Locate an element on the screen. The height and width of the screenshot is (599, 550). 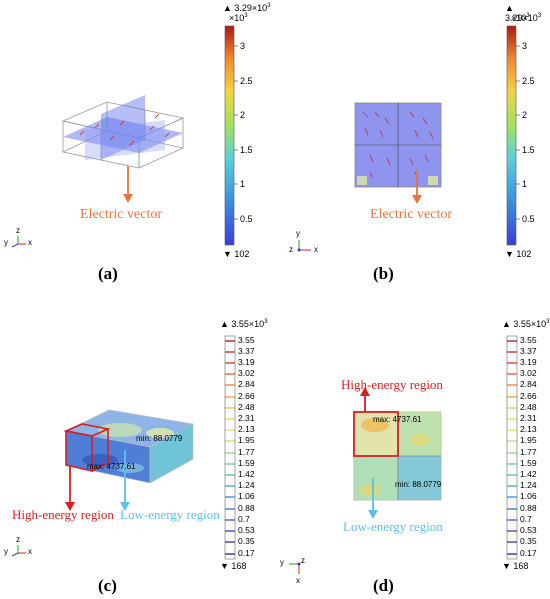
caption-a: (a) is located at coordinates (108, 273).